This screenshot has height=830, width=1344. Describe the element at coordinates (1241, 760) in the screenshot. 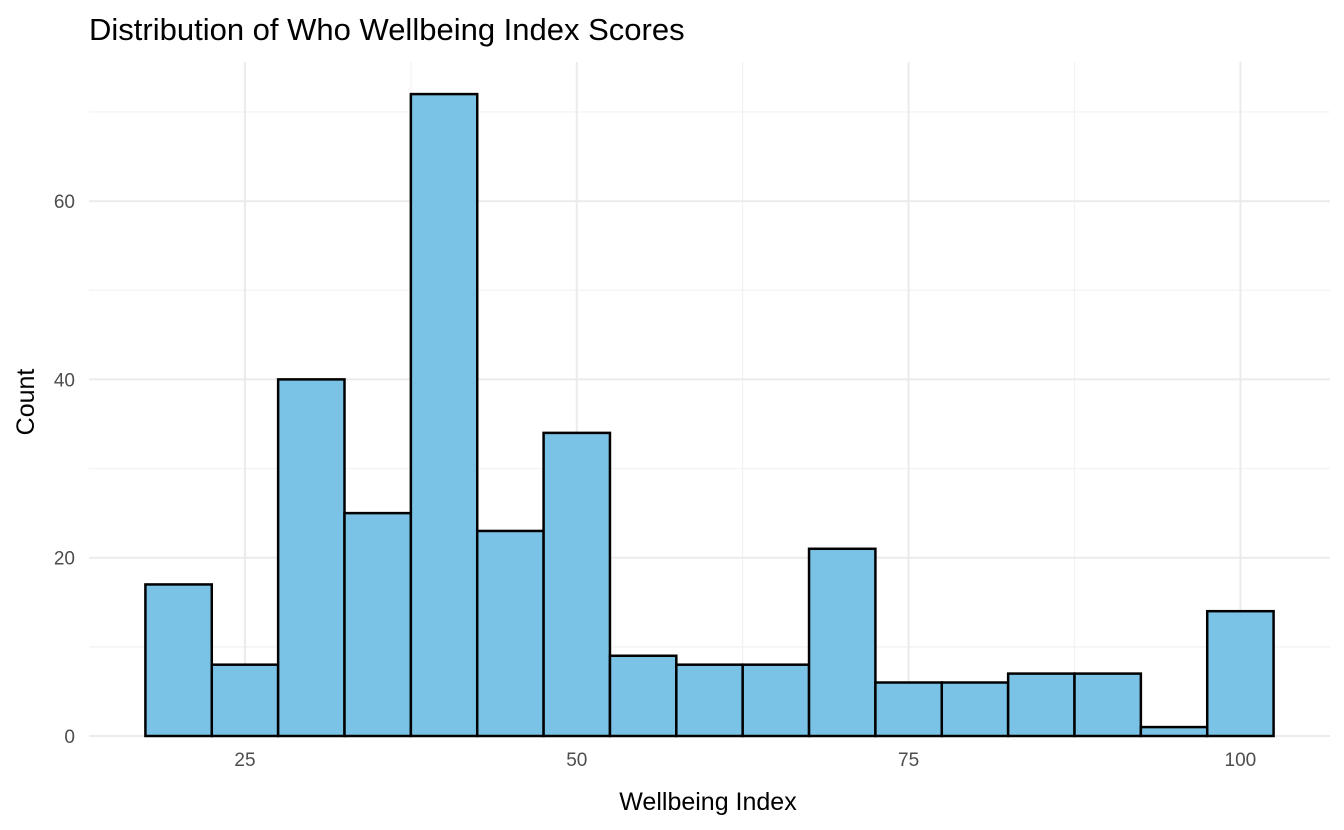

I see `x-tick-label: 100` at that location.